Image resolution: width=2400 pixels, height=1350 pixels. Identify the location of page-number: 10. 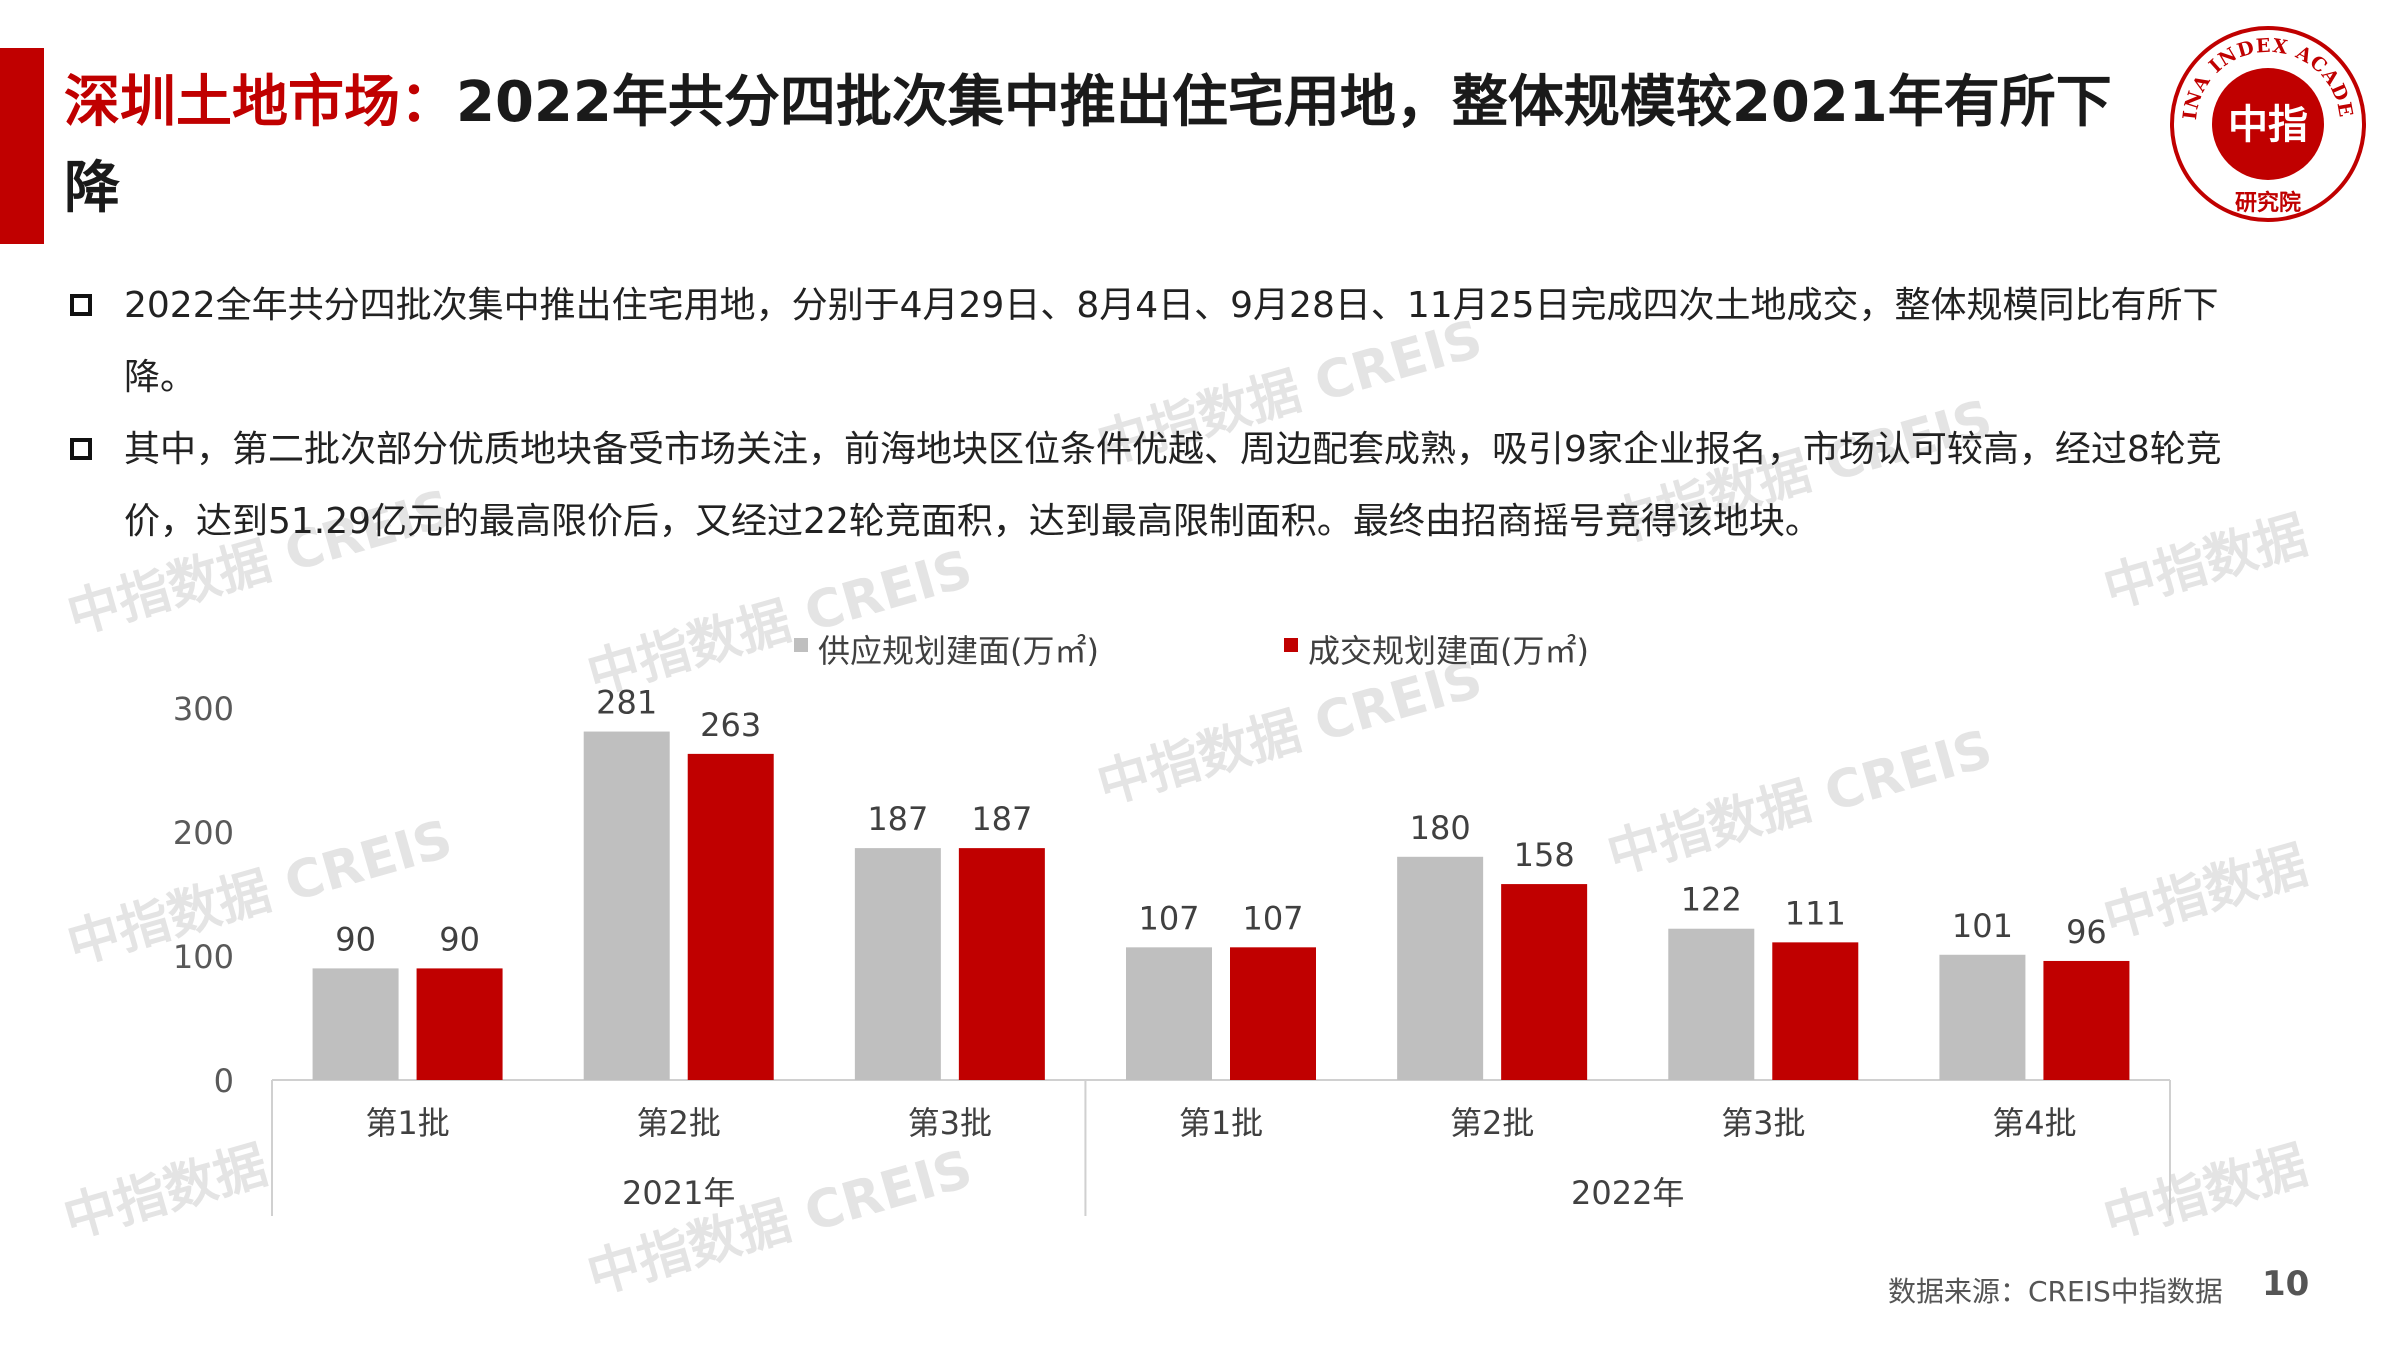
(2286, 1284).